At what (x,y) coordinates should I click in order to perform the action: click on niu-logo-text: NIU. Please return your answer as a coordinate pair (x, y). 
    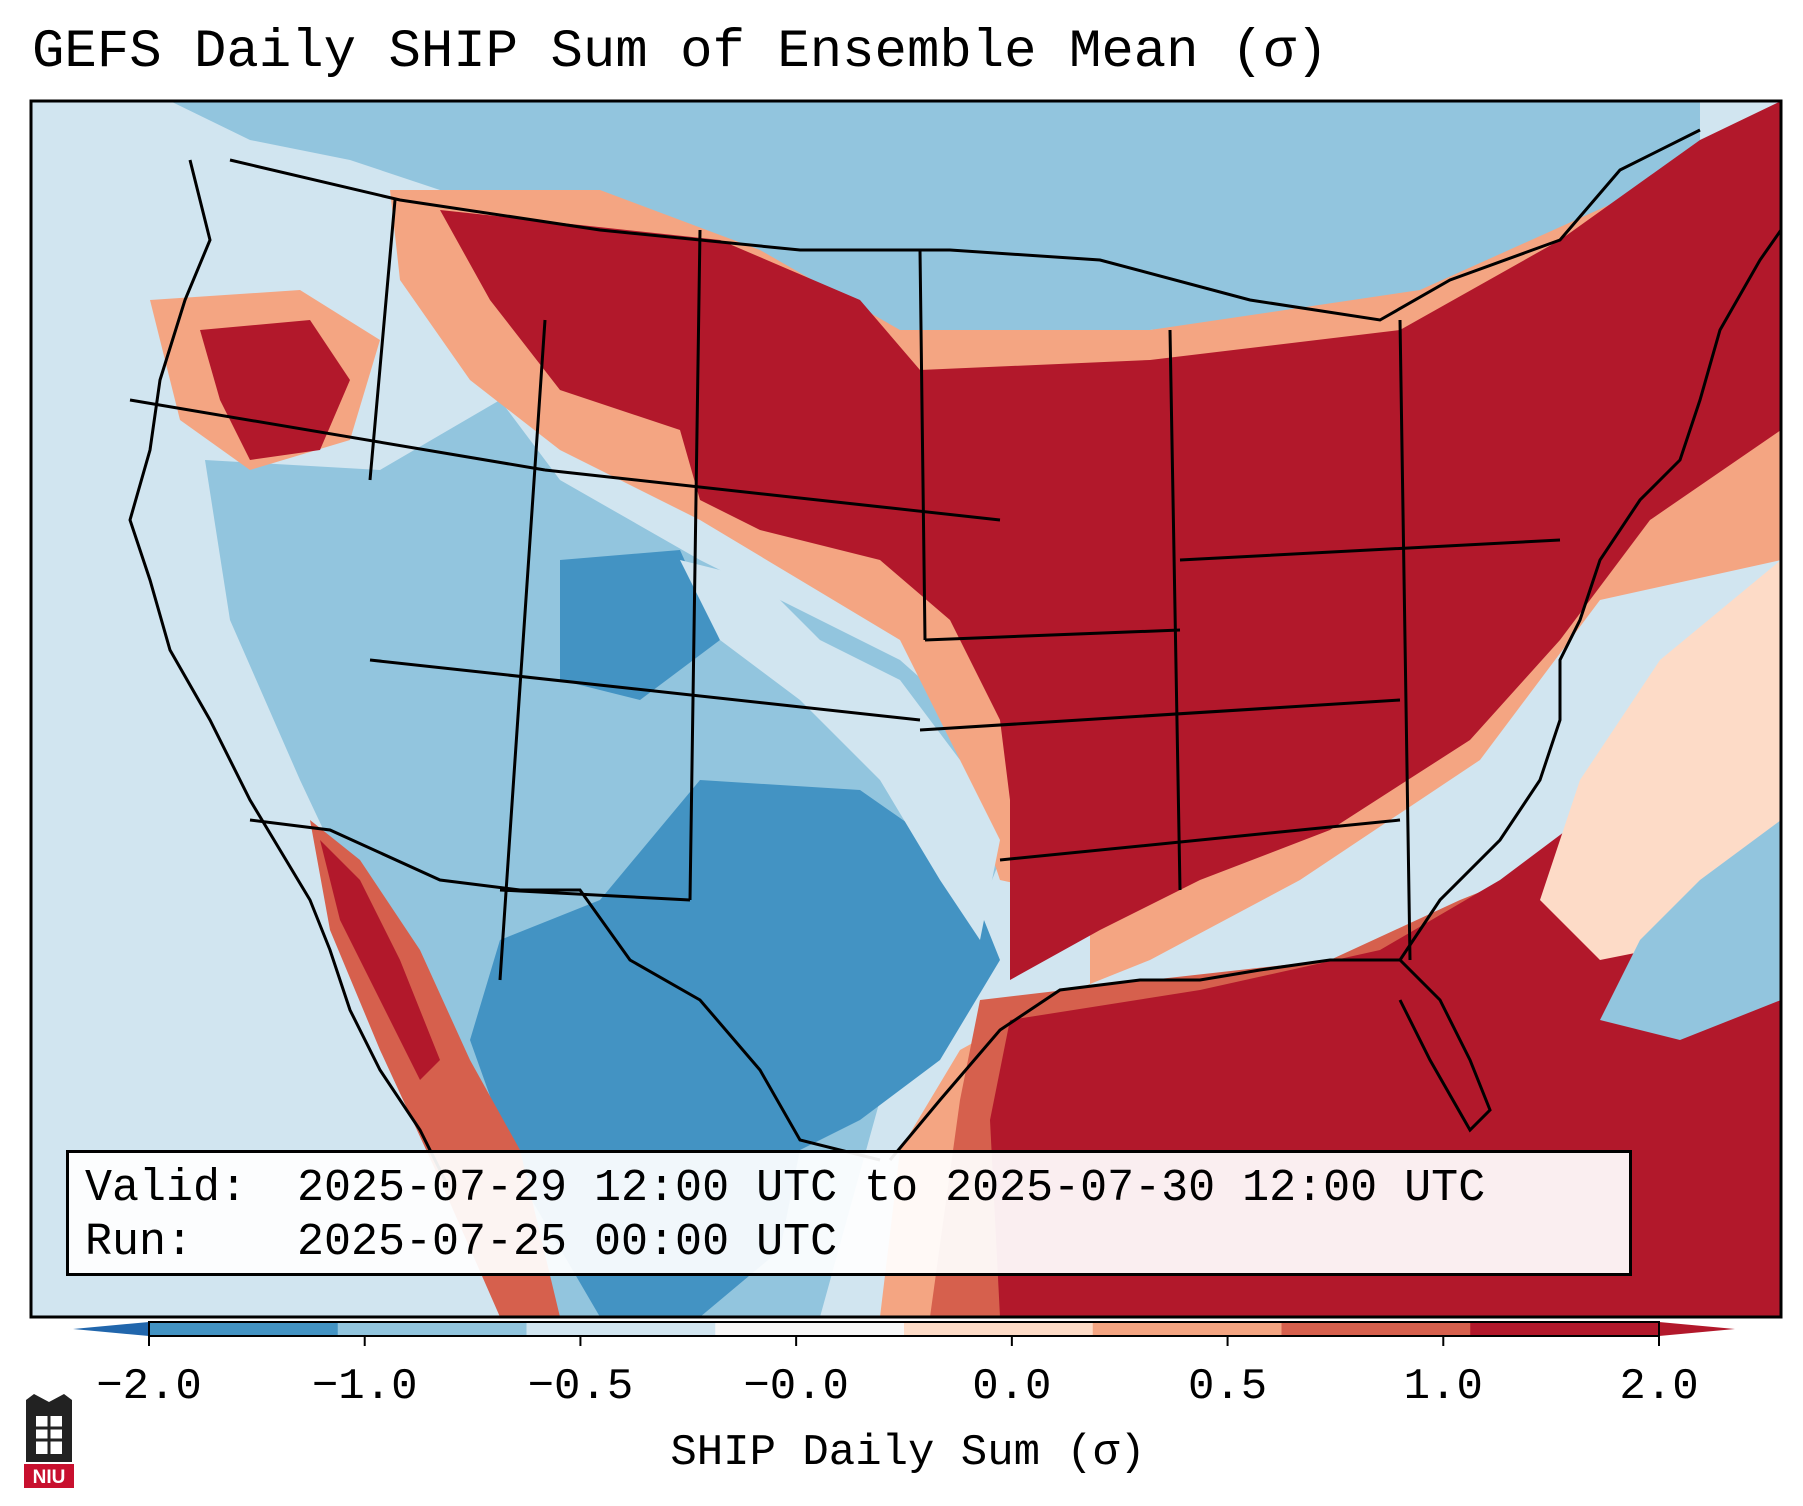
    Looking at the image, I should click on (49, 1477).